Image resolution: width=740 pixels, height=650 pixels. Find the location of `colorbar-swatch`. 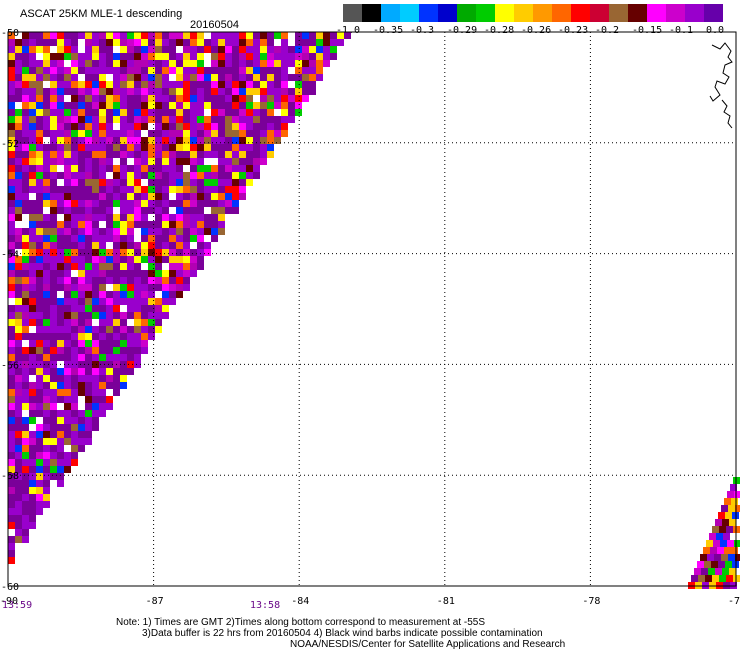

colorbar-swatch is located at coordinates (504, 13).